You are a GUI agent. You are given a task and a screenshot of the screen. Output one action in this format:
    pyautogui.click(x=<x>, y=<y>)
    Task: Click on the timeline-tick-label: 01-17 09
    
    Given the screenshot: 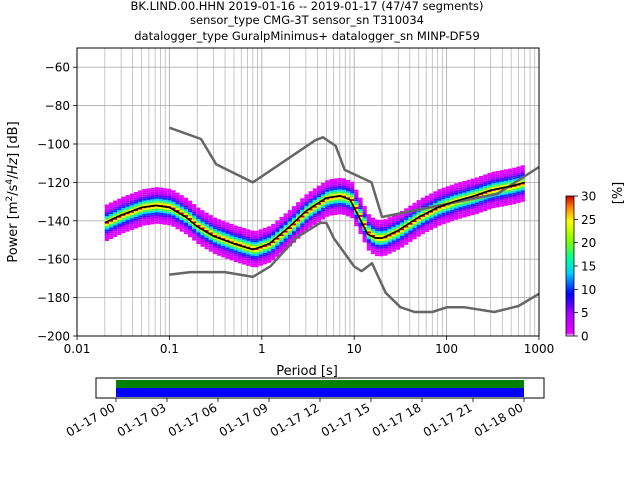 What is the action you would take?
    pyautogui.click(x=244, y=419)
    